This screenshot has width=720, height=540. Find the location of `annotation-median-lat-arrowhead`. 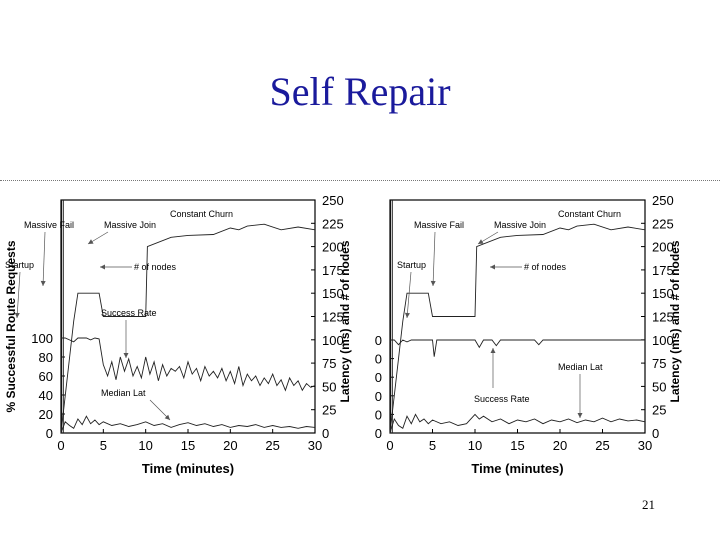

annotation-median-lat-arrowhead is located at coordinates (580, 415).